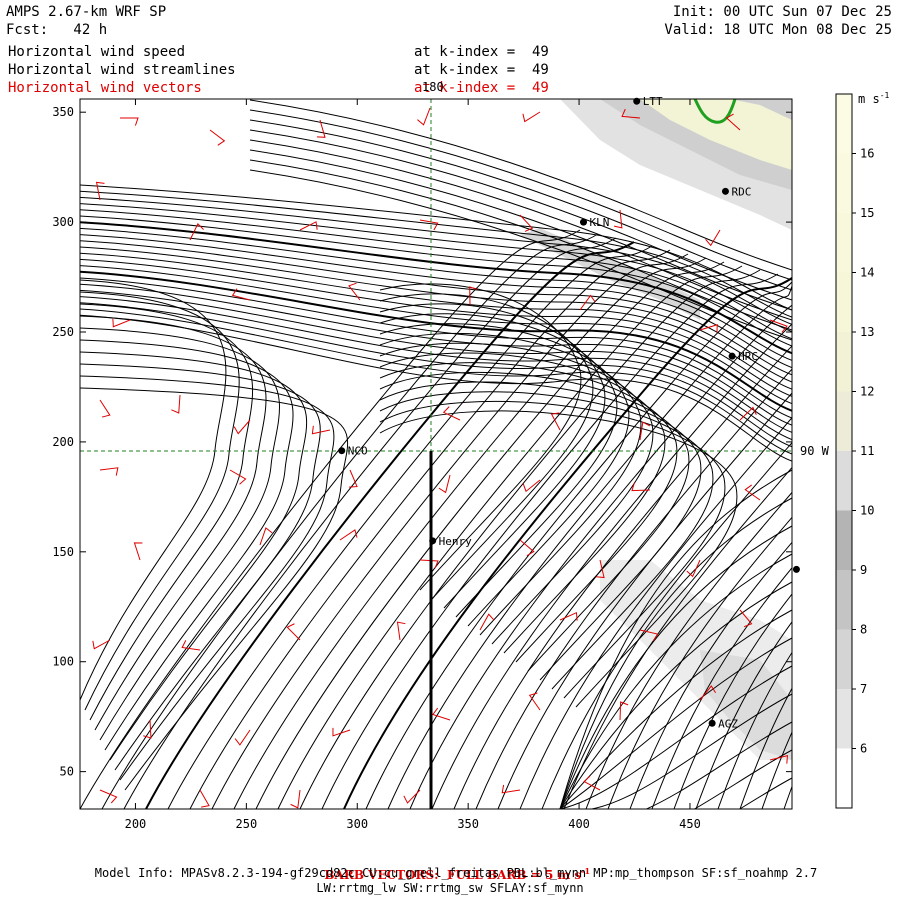 The width and height of the screenshot is (900, 900). Describe the element at coordinates (600, 222) in the screenshot. I see `station-label: KLN` at that location.